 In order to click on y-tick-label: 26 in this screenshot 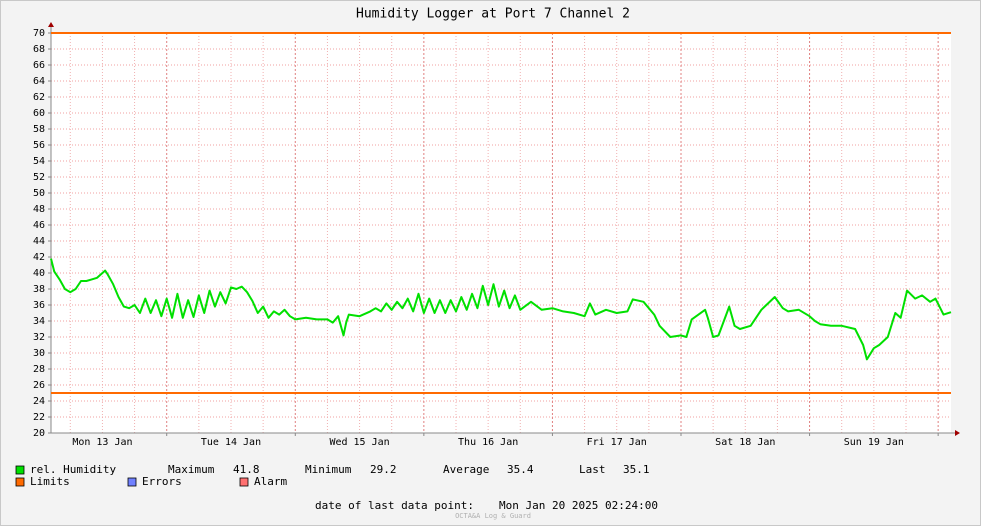, I will do `click(39, 385)`.